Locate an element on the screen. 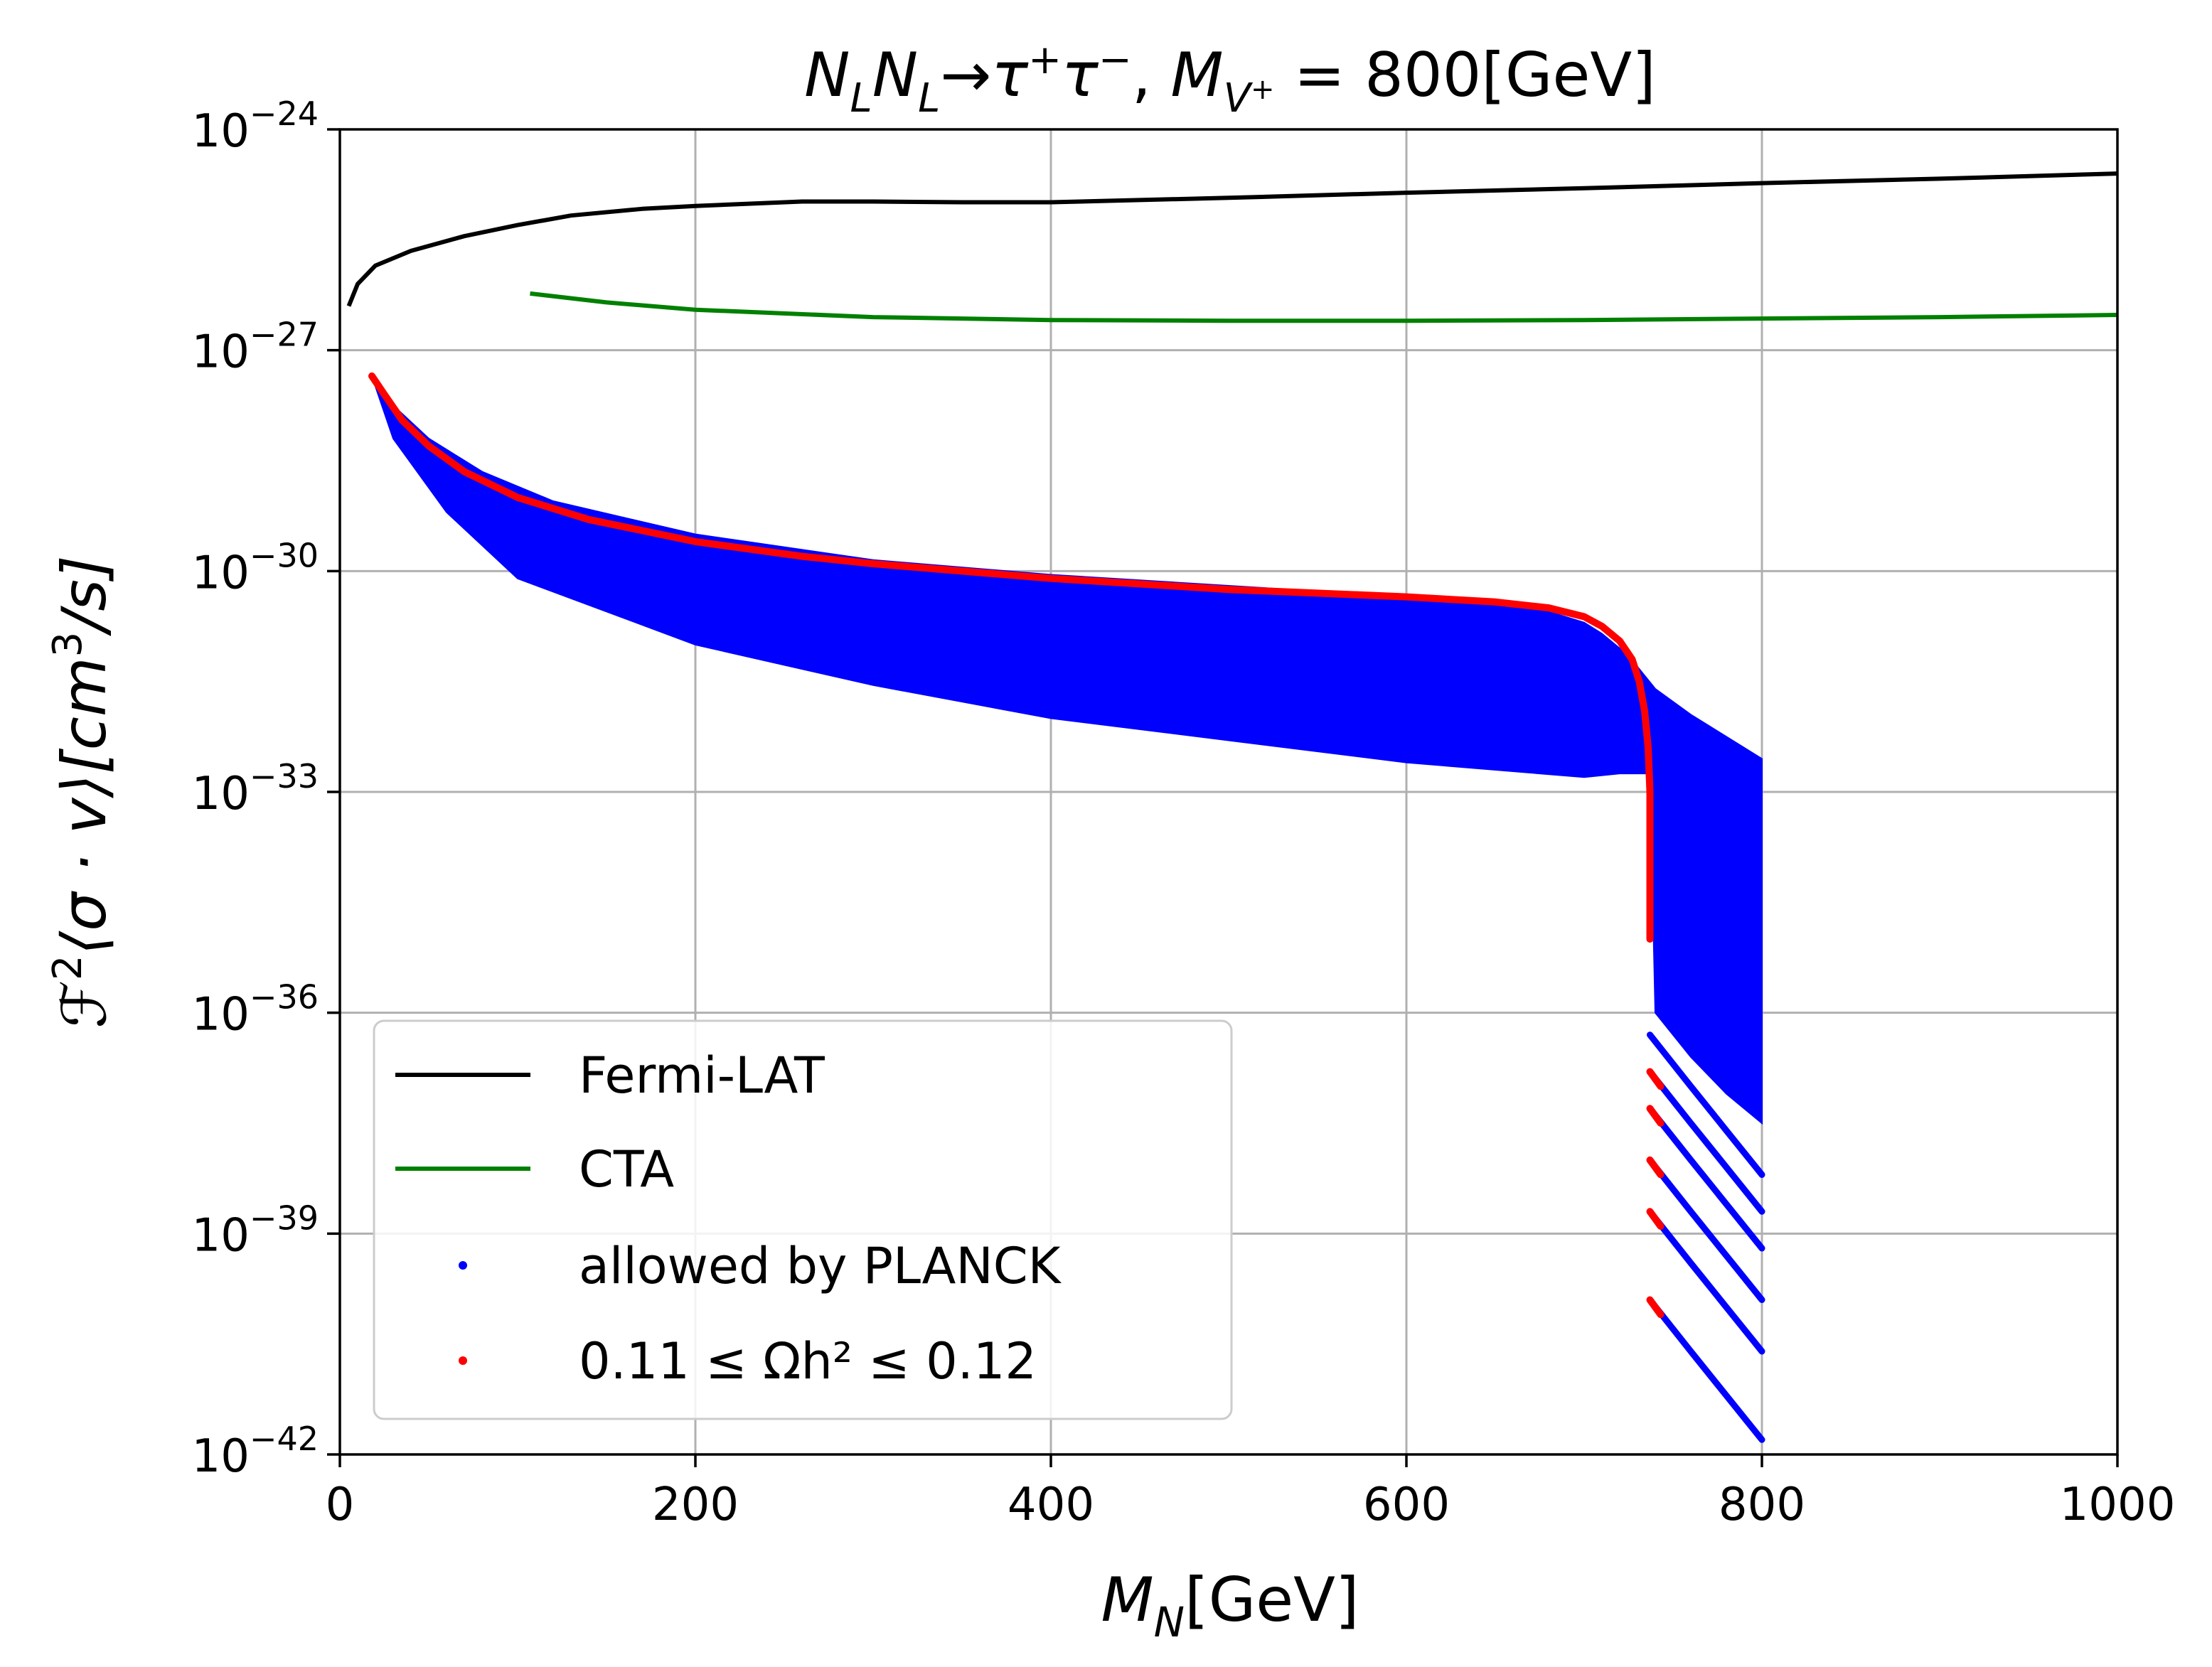 Image resolution: width=2212 pixels, height=1667 pixels. legend-entry-planck: allowed by PLANCK is located at coordinates (760, 1266).